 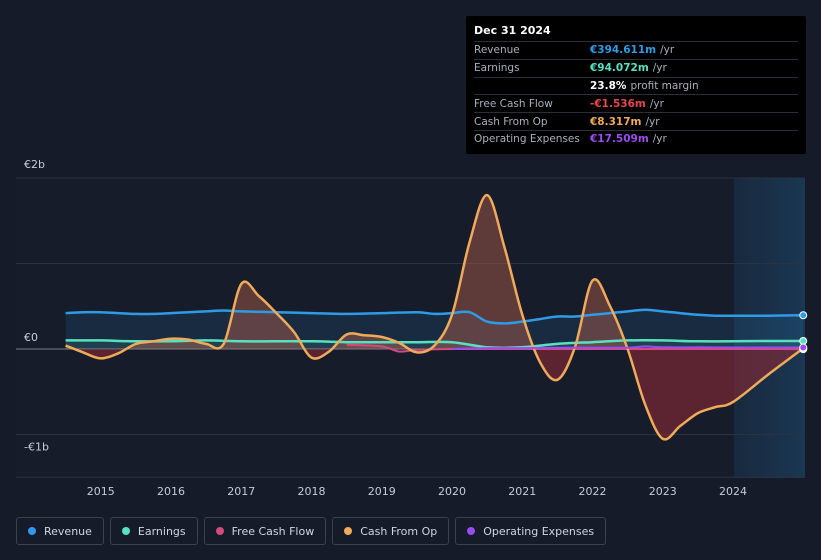 I want to click on tooltip-value: €394.611m, so click(x=623, y=50).